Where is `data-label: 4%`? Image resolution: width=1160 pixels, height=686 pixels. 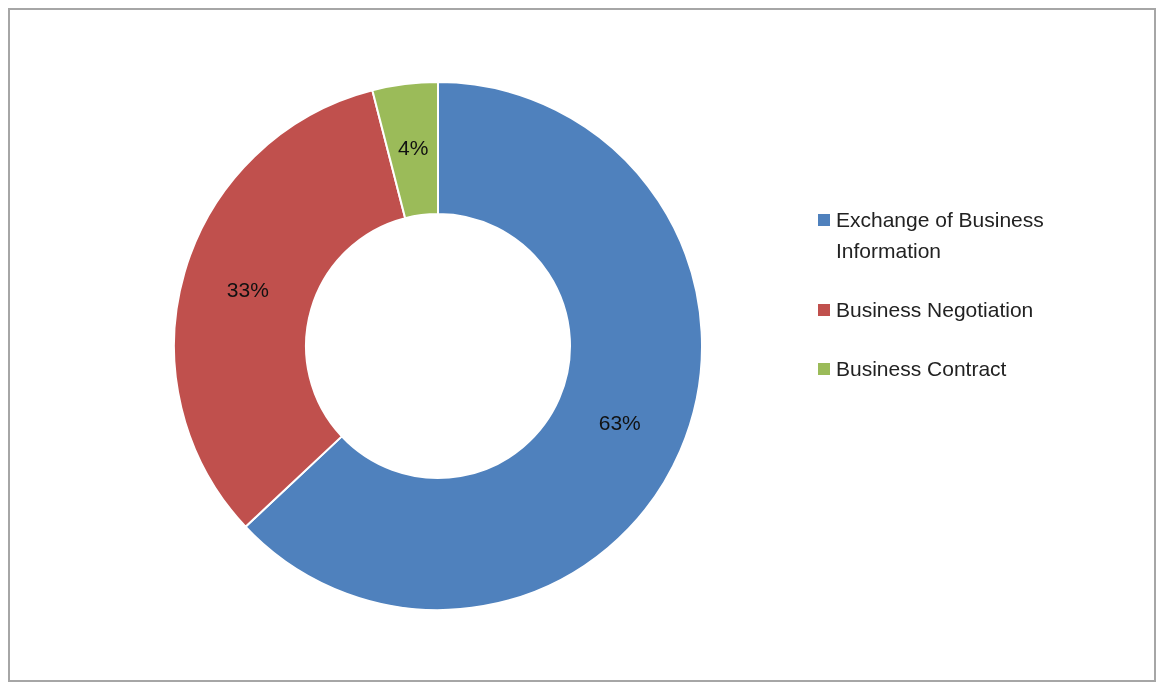
data-label: 4% is located at coordinates (413, 148).